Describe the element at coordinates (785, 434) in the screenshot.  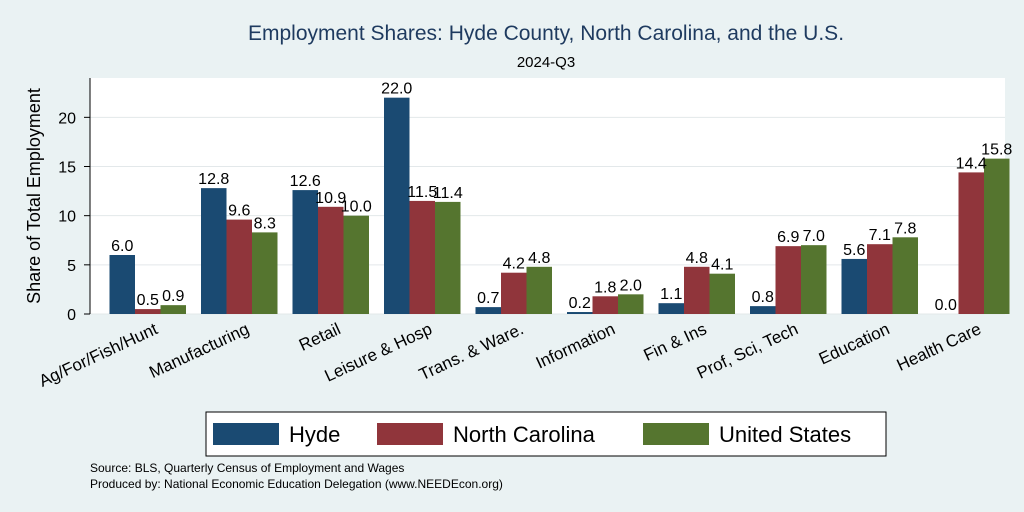
I see `legend-label: United States` at that location.